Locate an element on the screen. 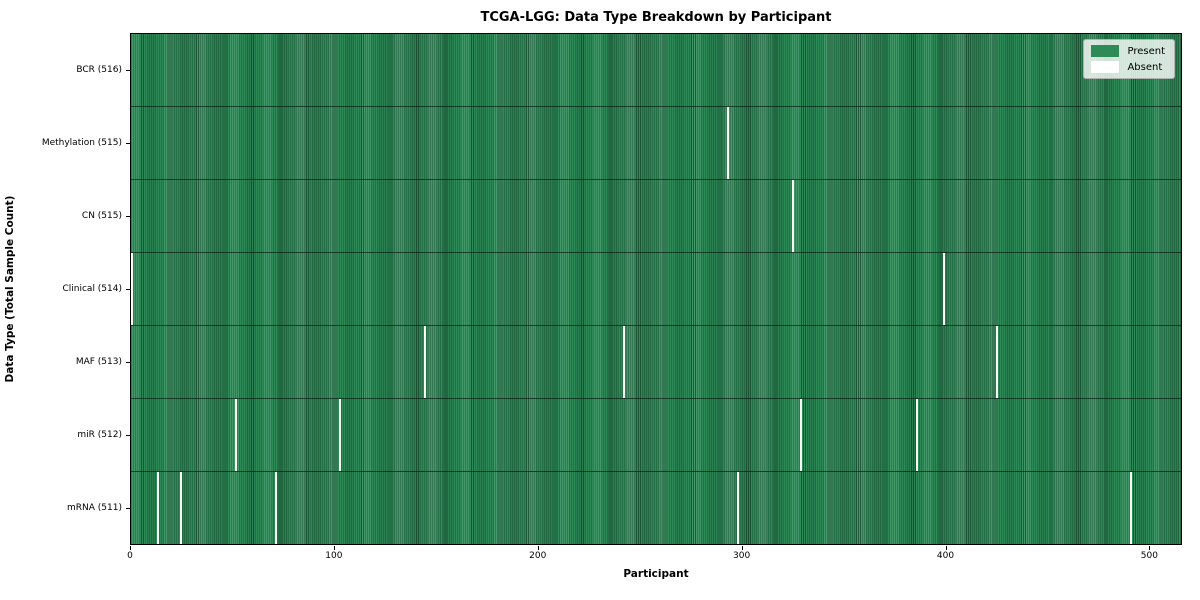 The width and height of the screenshot is (1200, 600). legend-item-present: Present is located at coordinates (1128, 51).